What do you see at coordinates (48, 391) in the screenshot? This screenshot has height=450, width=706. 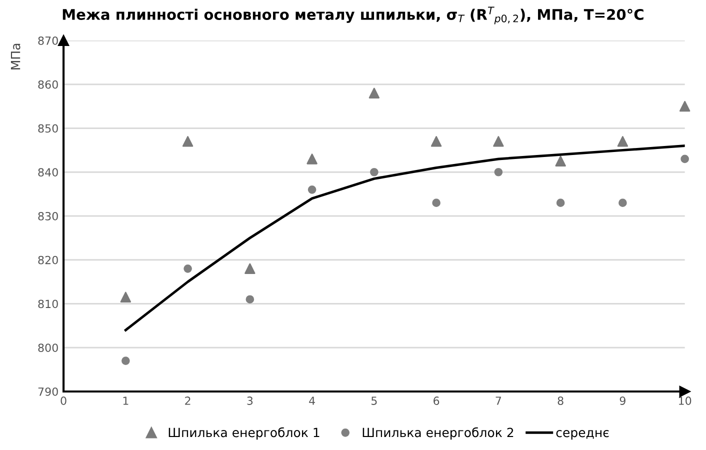 I see `y-tick-label: 790` at bounding box center [48, 391].